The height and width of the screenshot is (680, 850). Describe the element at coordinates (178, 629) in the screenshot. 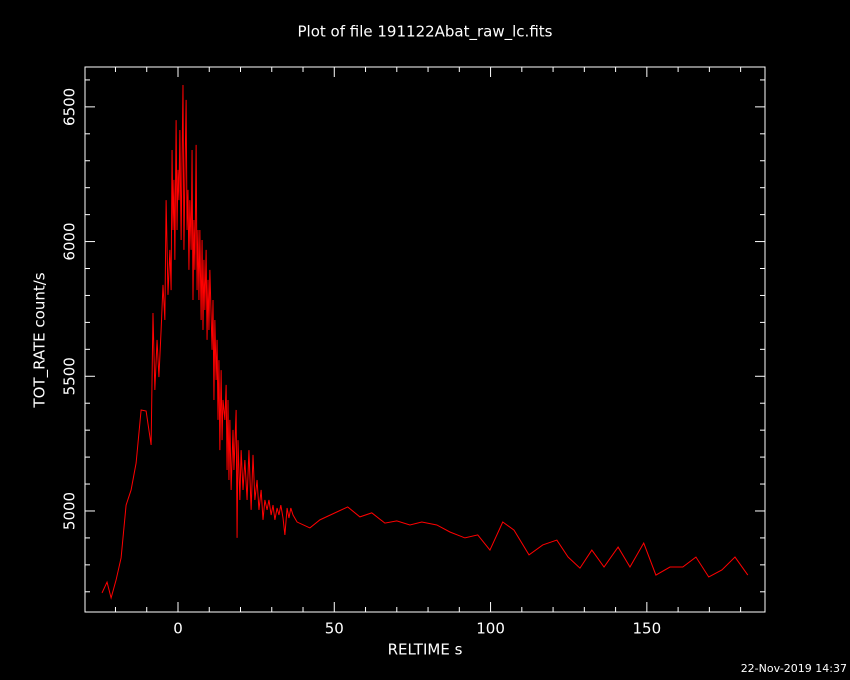

I see `x-tick-label: 0` at that location.